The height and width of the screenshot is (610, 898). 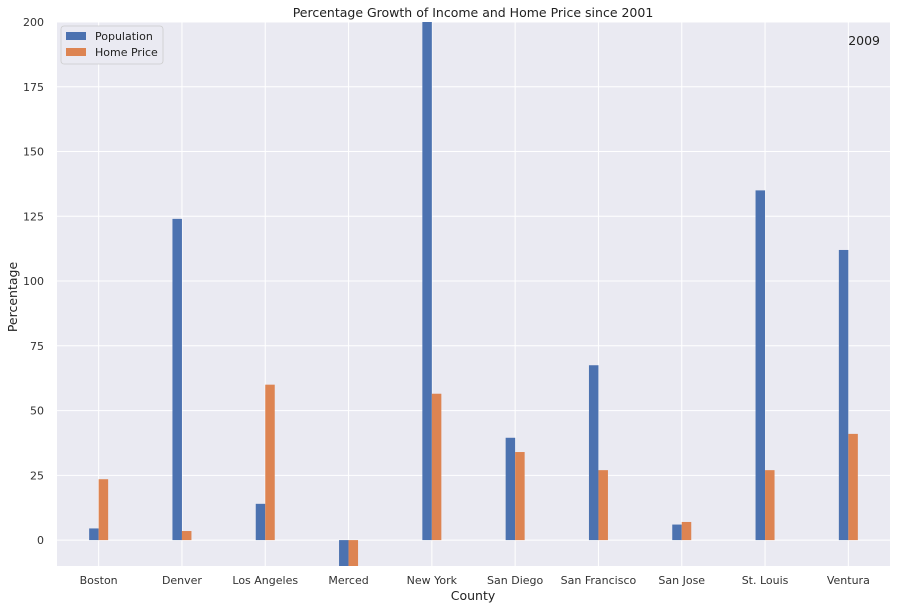 What do you see at coordinates (126, 52) in the screenshot?
I see `legend-label-home-price: Home Price` at bounding box center [126, 52].